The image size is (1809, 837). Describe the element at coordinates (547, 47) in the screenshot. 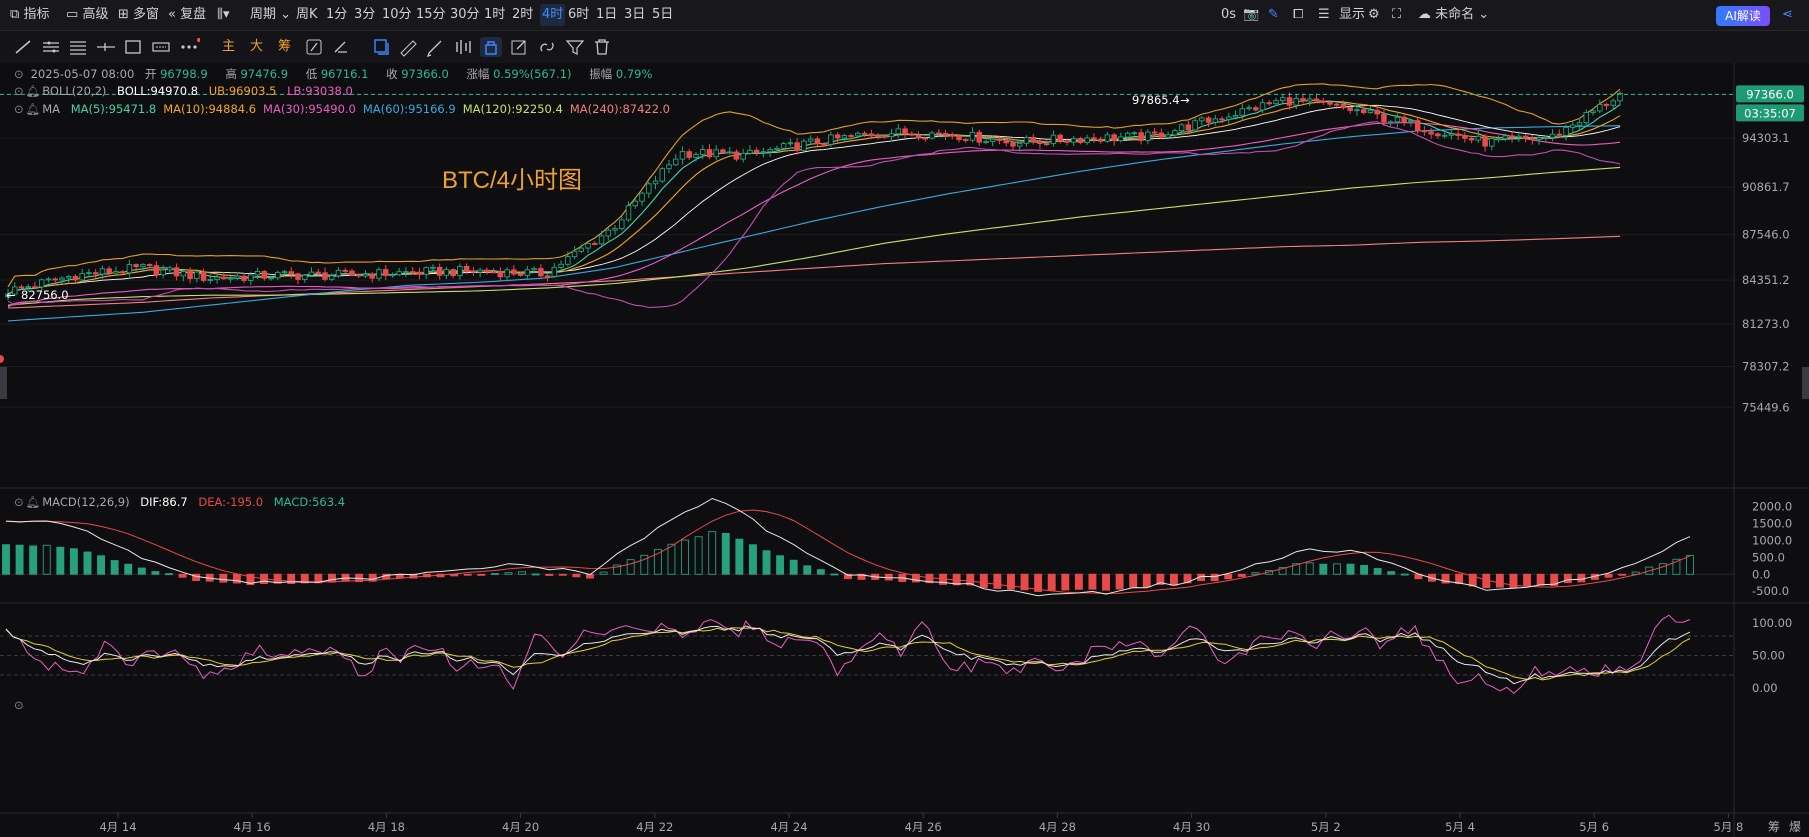

I see `link-icon` at that location.